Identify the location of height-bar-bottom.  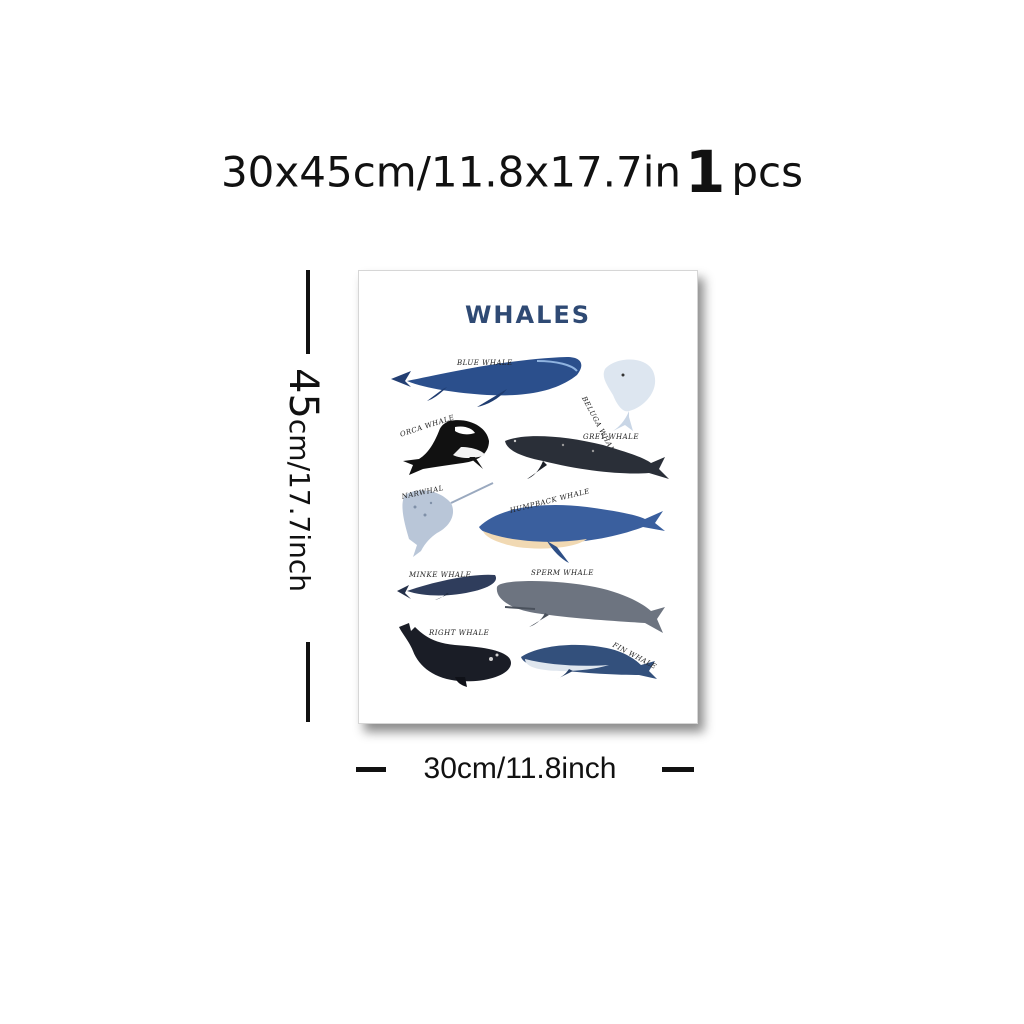
(308, 682).